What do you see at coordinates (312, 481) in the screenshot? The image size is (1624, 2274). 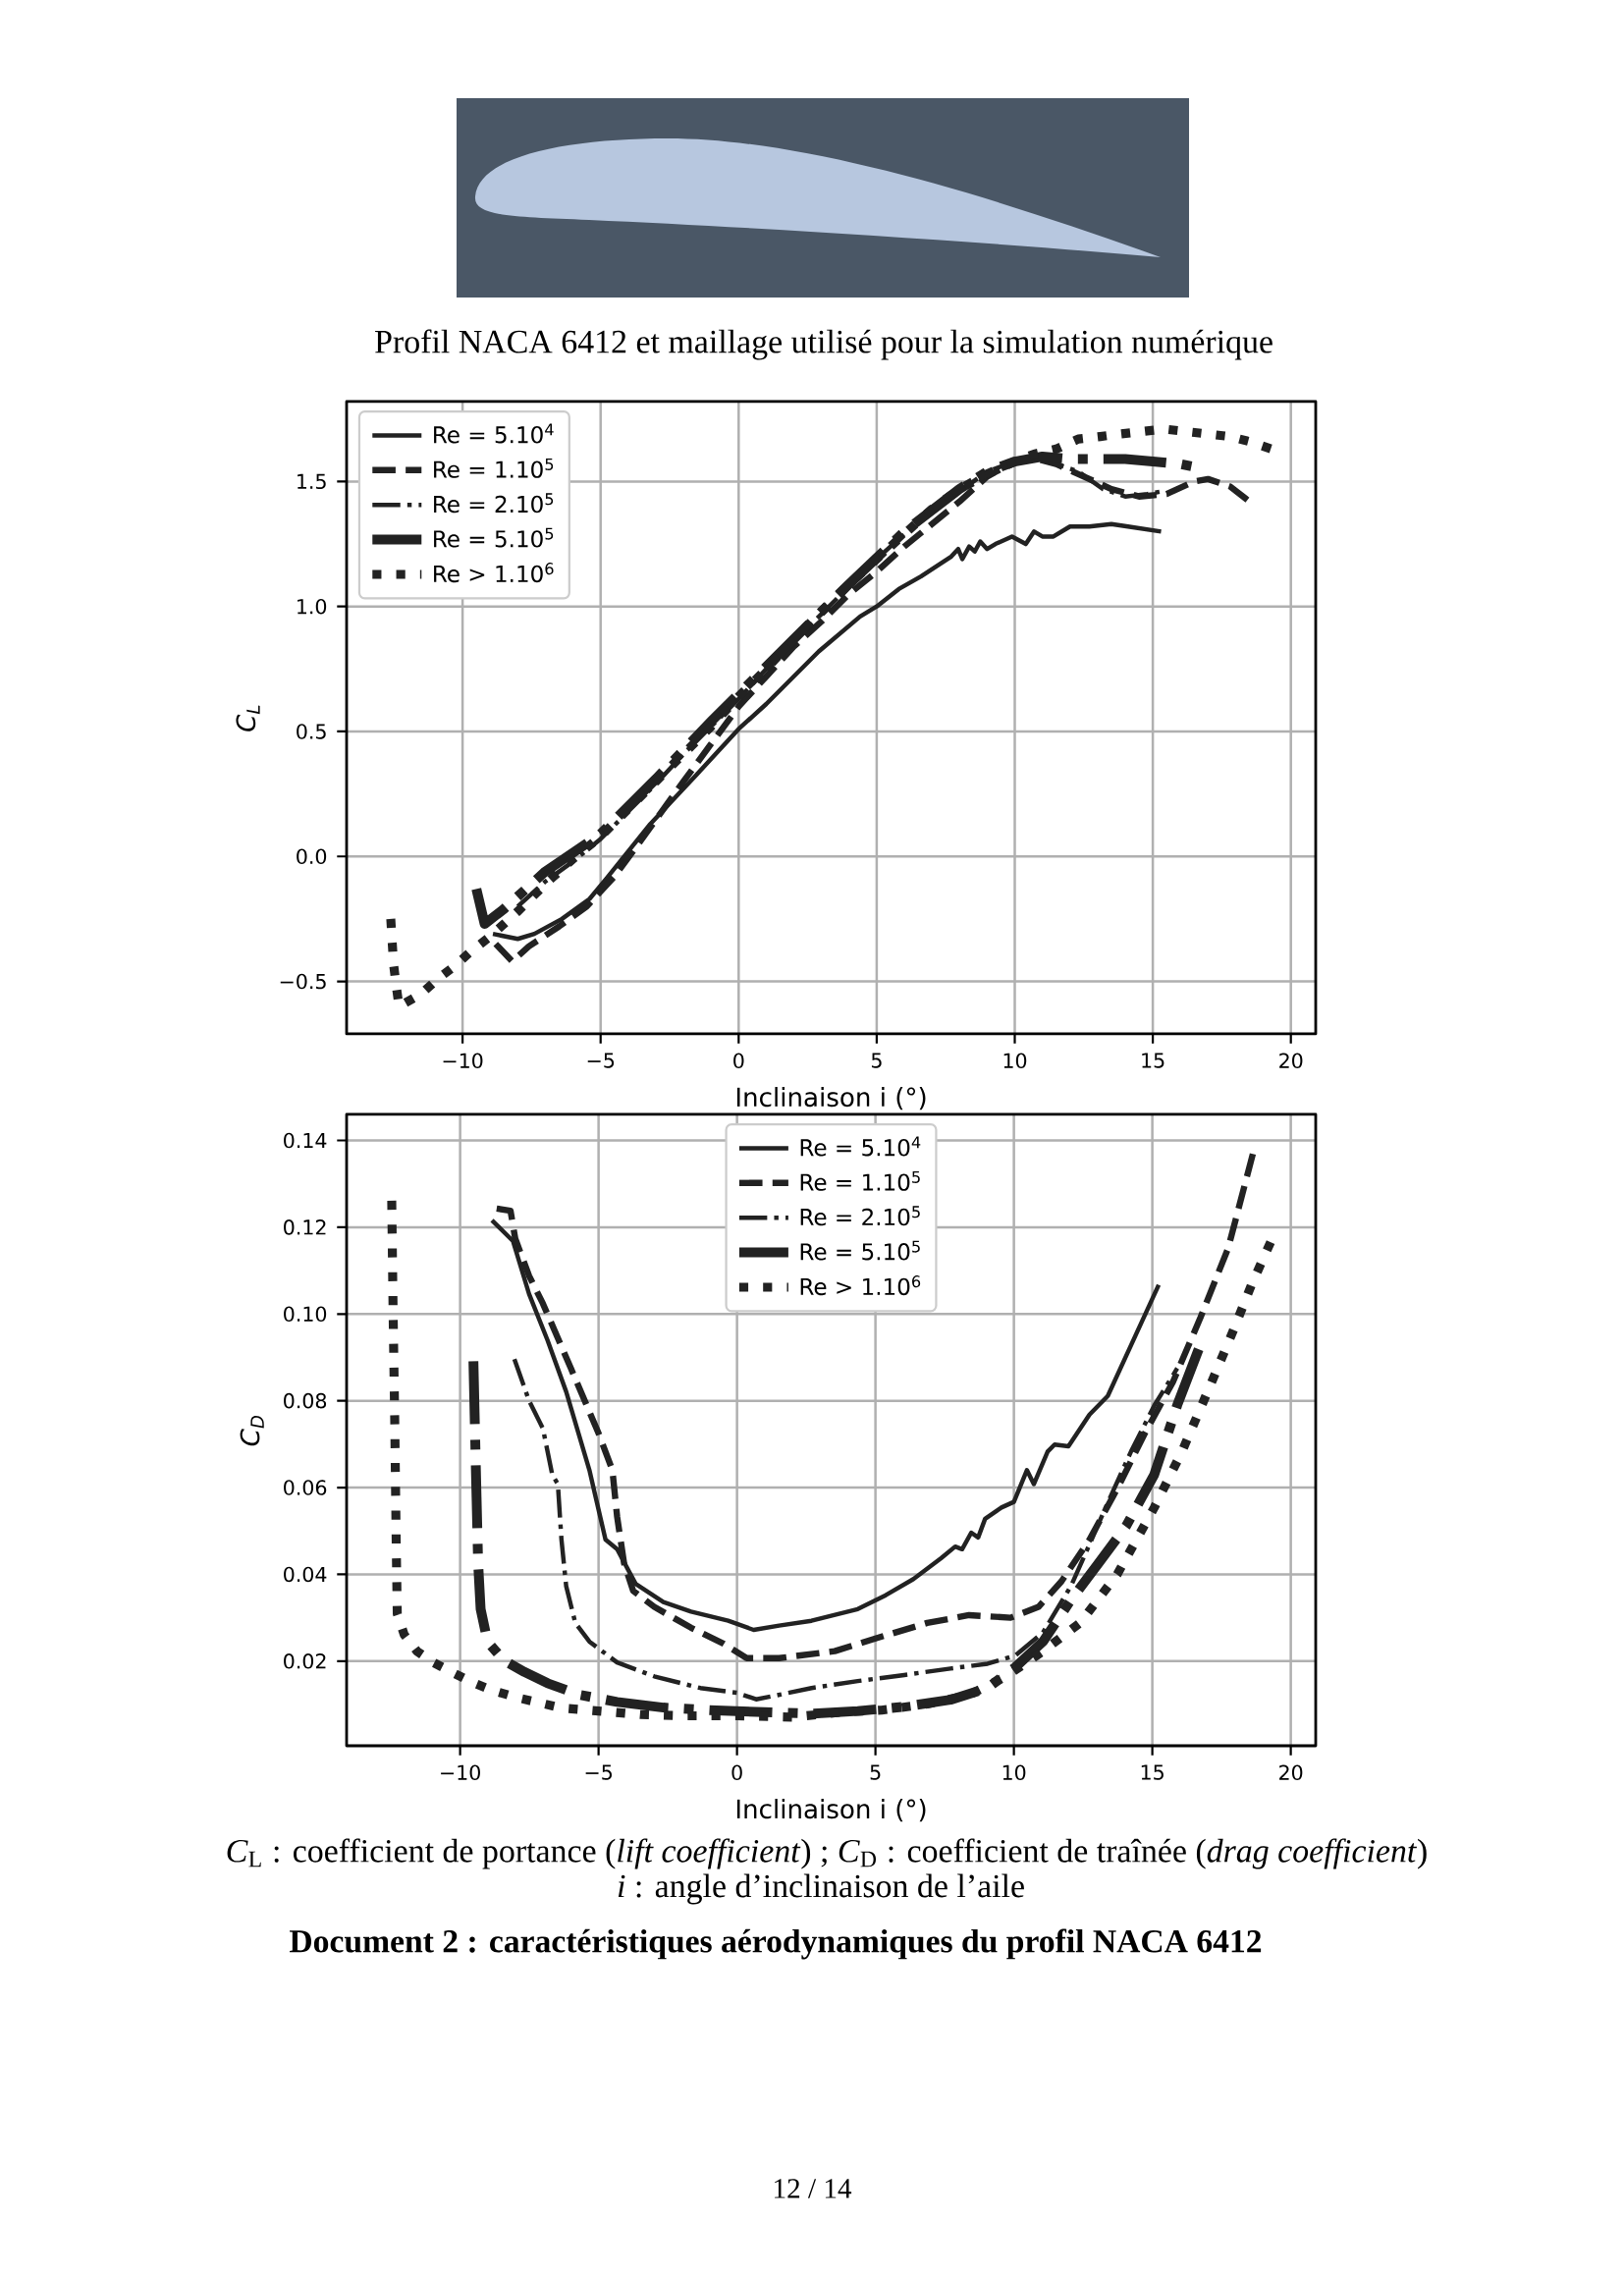 I see `y-tick-label: 1.5` at bounding box center [312, 481].